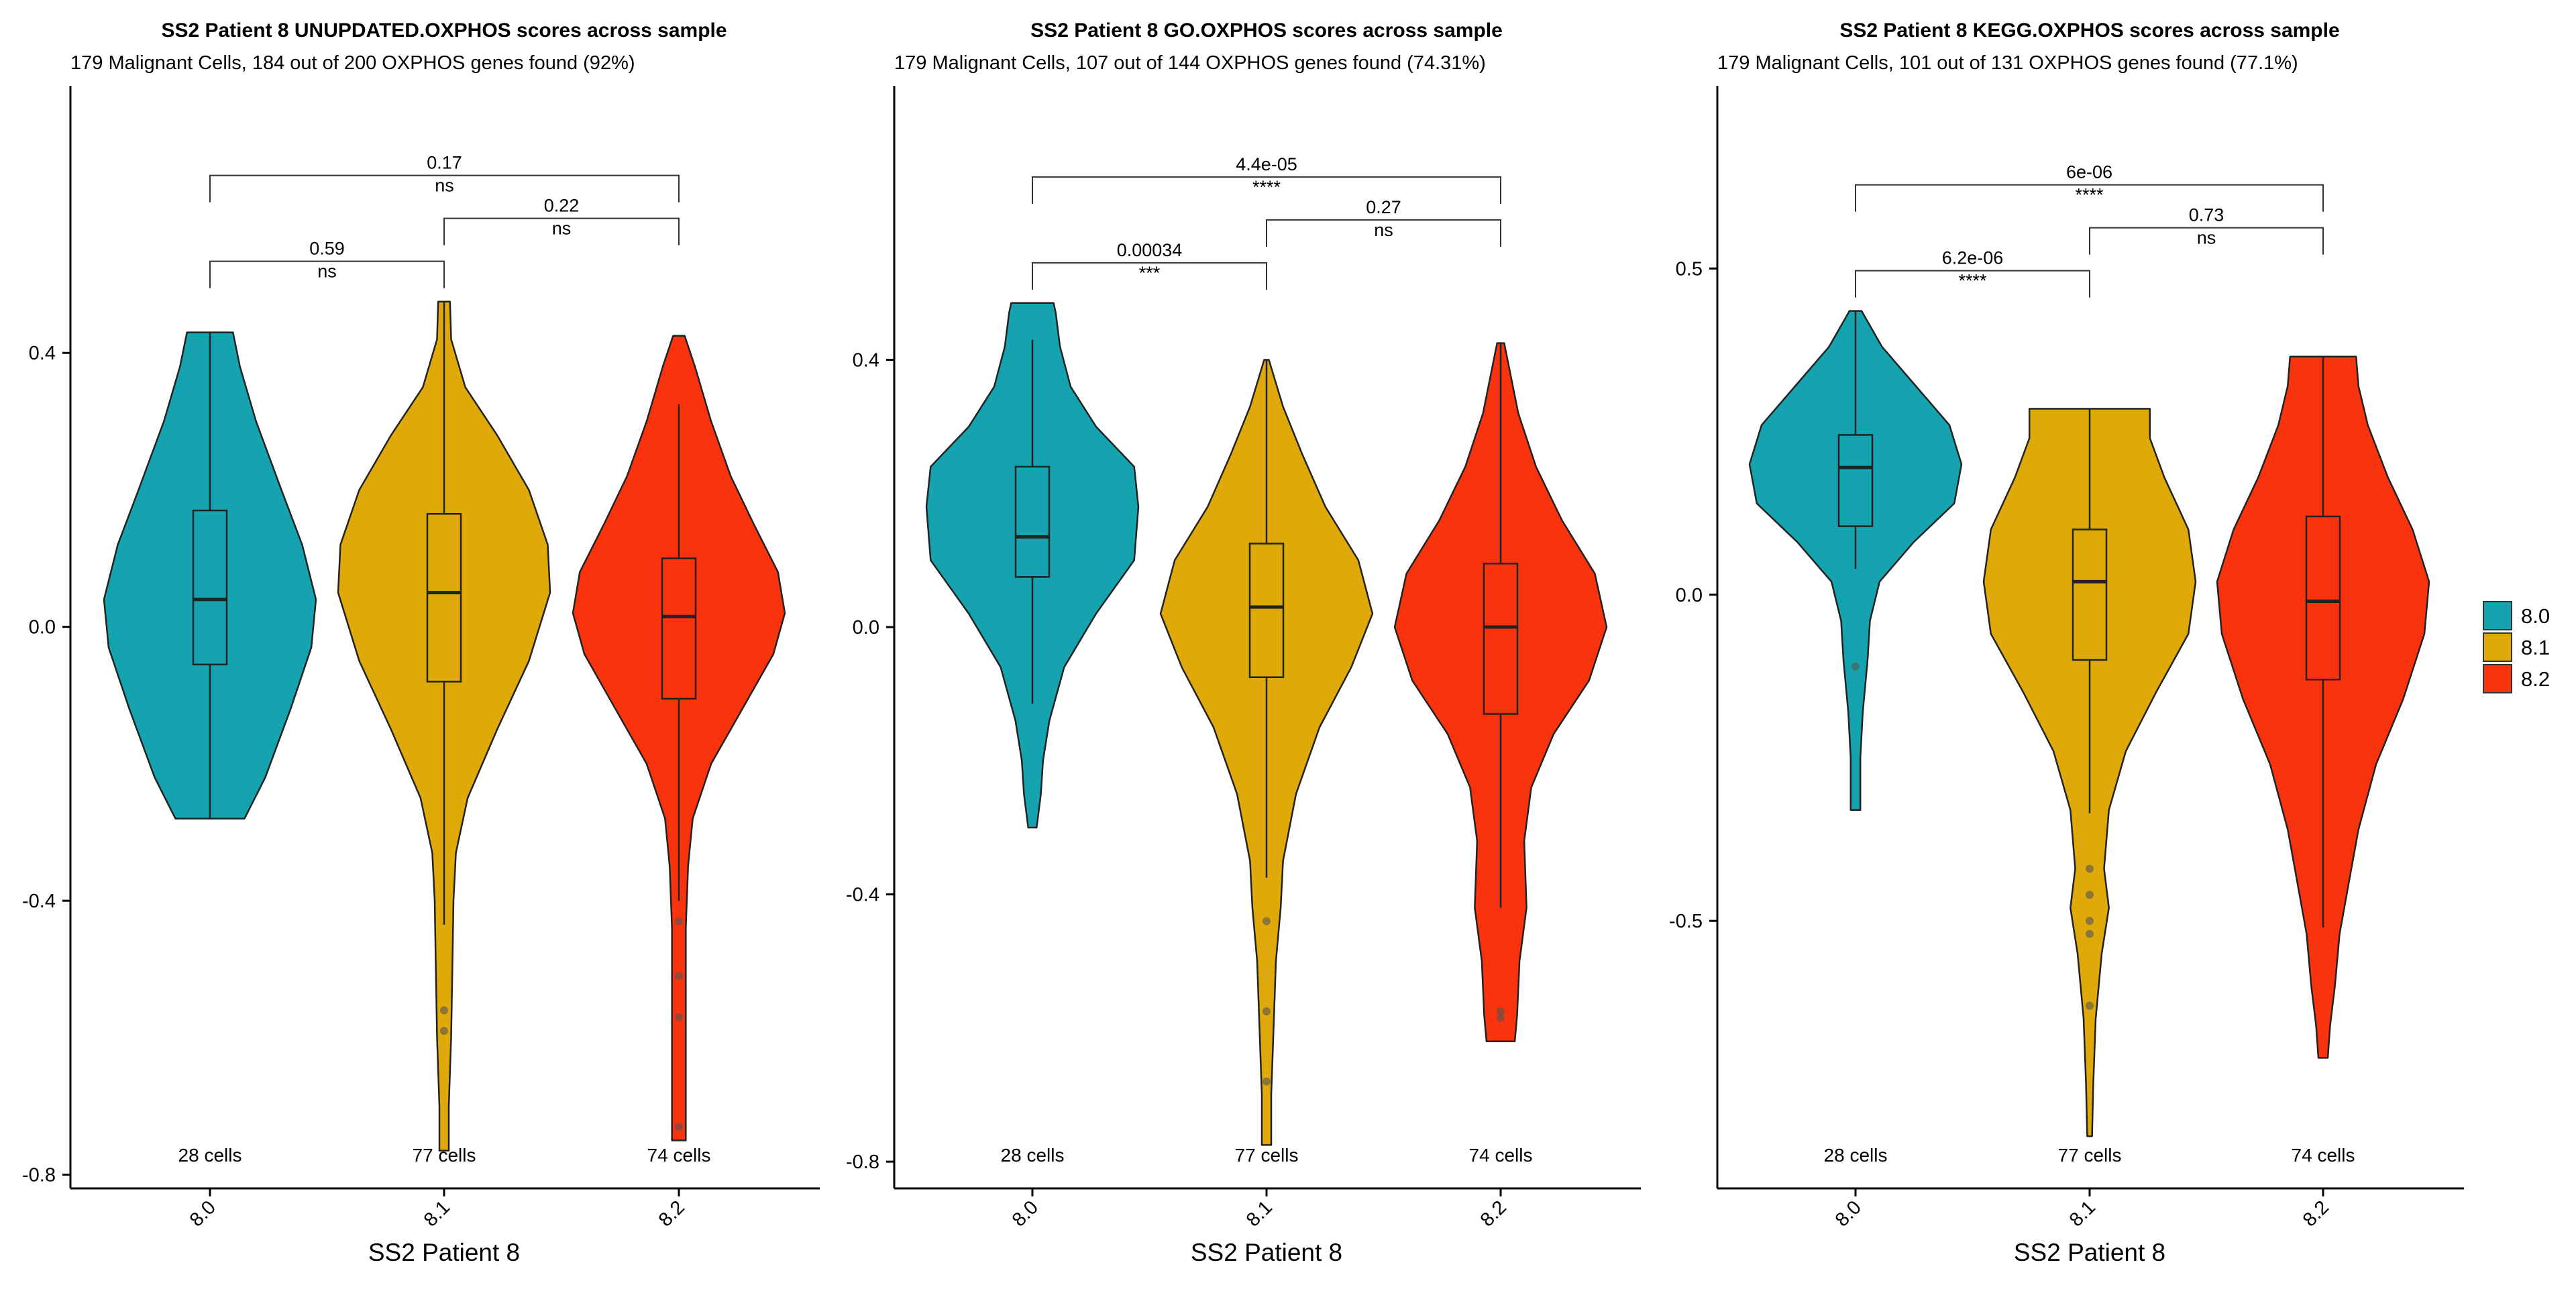  What do you see at coordinates (1150, 273) in the screenshot?
I see `significance-label: ***` at bounding box center [1150, 273].